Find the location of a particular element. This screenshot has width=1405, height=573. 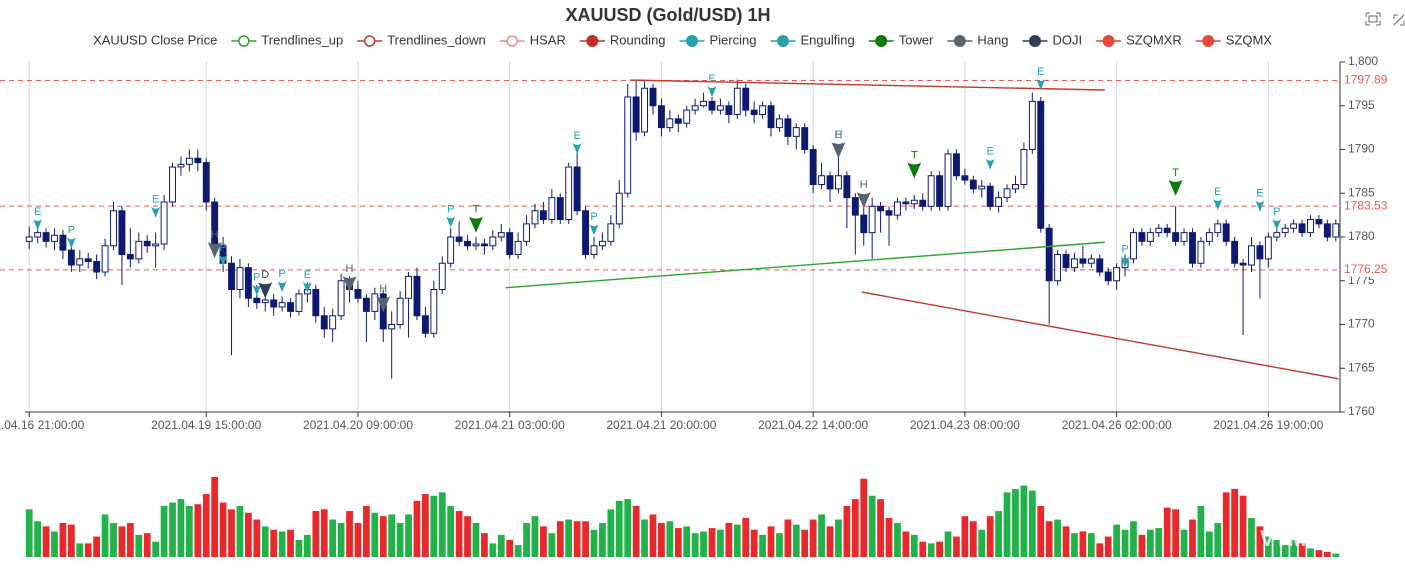

legend-item: SZQMXR is located at coordinates (1139, 39).